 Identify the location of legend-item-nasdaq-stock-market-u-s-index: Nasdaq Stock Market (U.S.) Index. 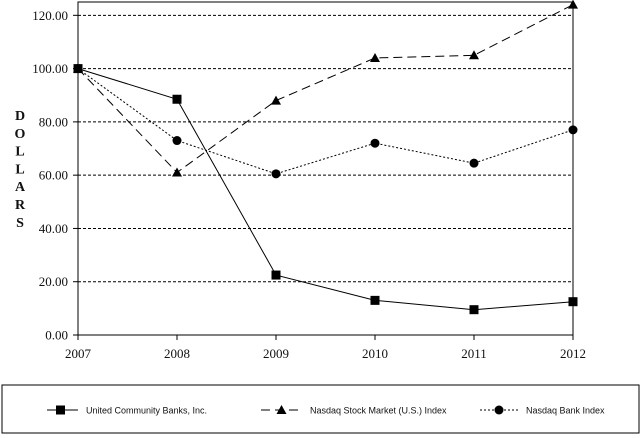
(354, 410).